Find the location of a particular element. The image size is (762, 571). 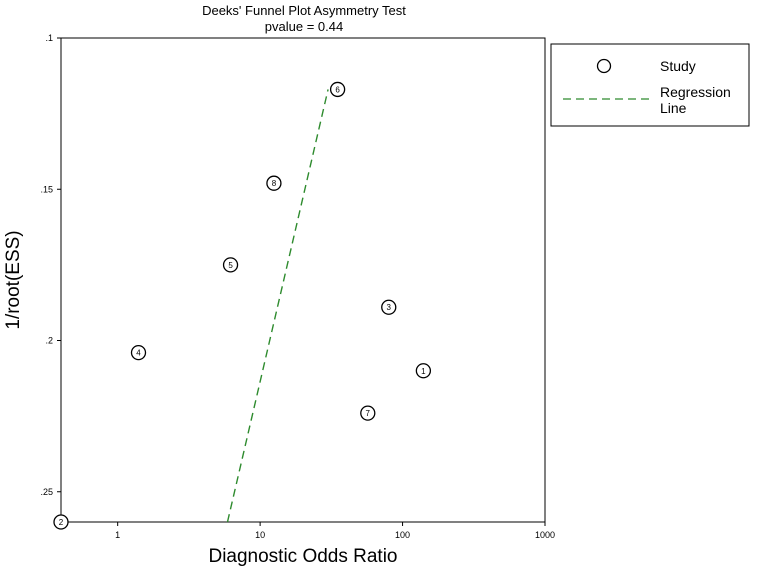

legend-regression-label-line2: Line is located at coordinates (673, 108).